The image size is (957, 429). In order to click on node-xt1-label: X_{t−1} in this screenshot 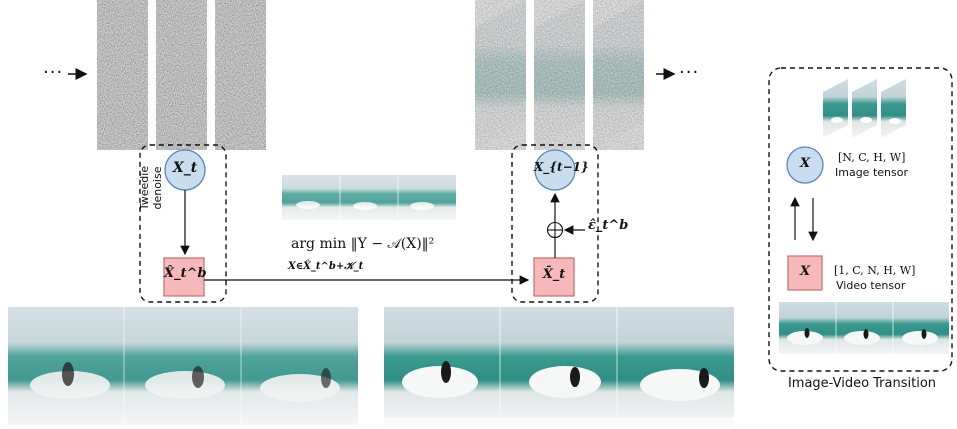, I will do `click(561, 167)`.